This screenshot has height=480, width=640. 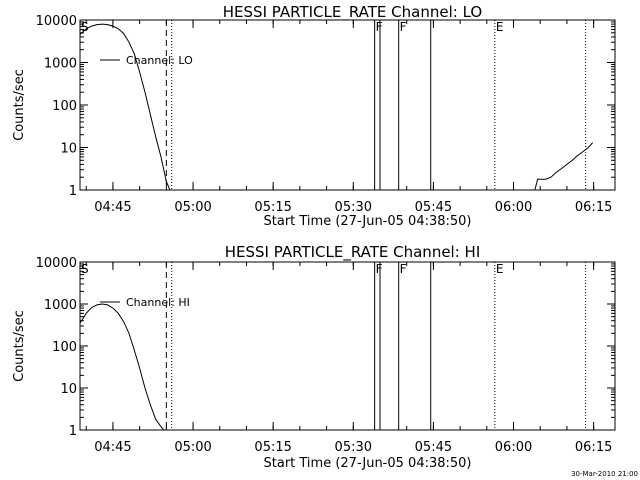 I want to click on chart-title: HESSI PARTICLE_RATE Channel: LO, so click(x=352, y=12).